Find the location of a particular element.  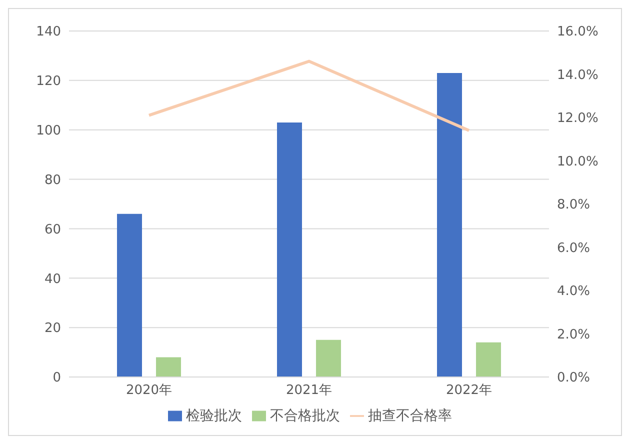

y2-tick-label: 2.0% is located at coordinates (573, 334).